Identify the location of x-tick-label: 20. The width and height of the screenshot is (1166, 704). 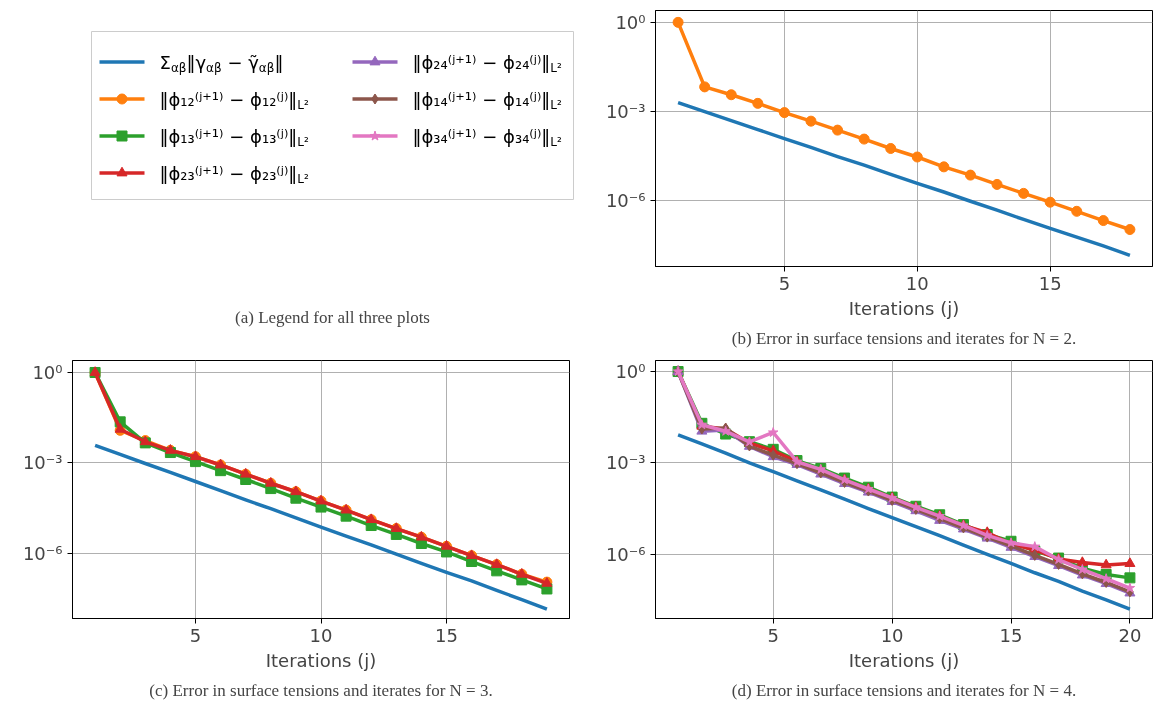
(1130, 635).